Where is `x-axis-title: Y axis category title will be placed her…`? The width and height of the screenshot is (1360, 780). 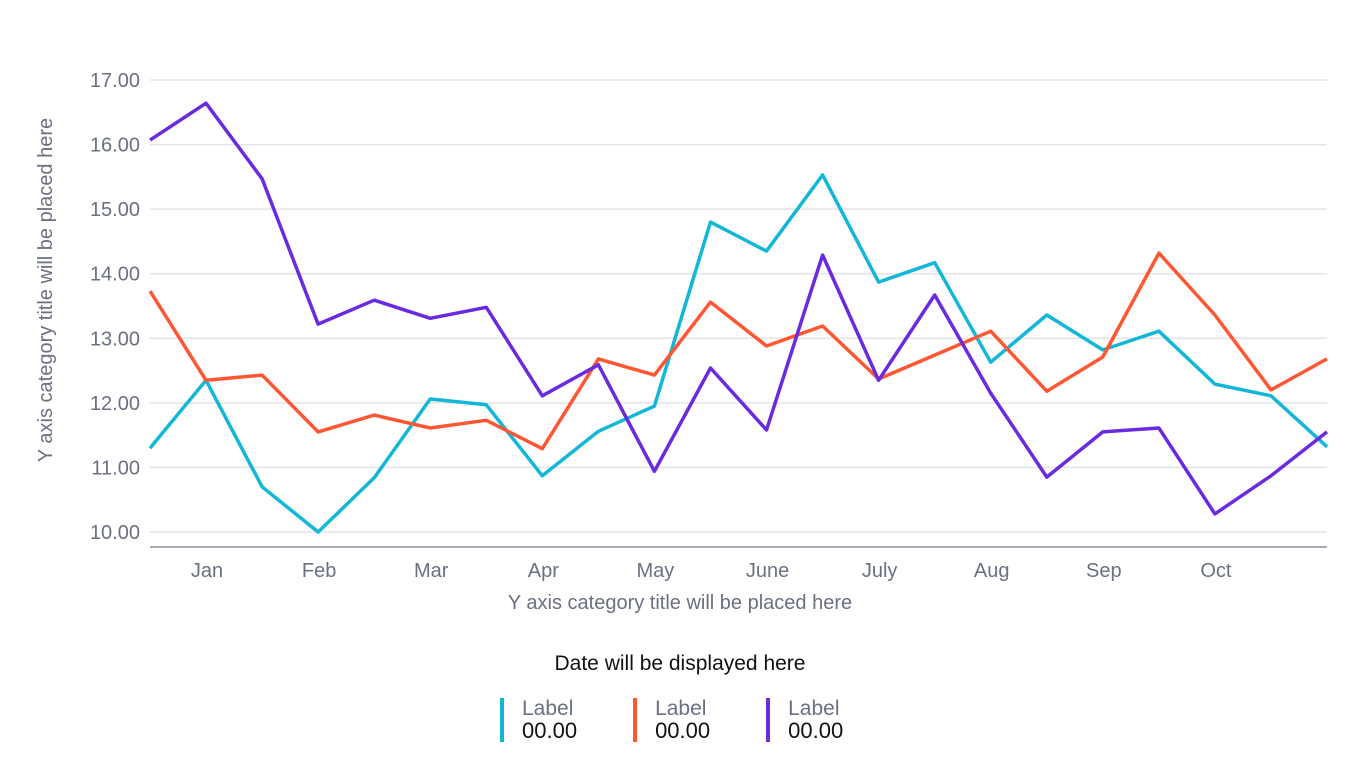 x-axis-title: Y axis category title will be placed her… is located at coordinates (680, 603).